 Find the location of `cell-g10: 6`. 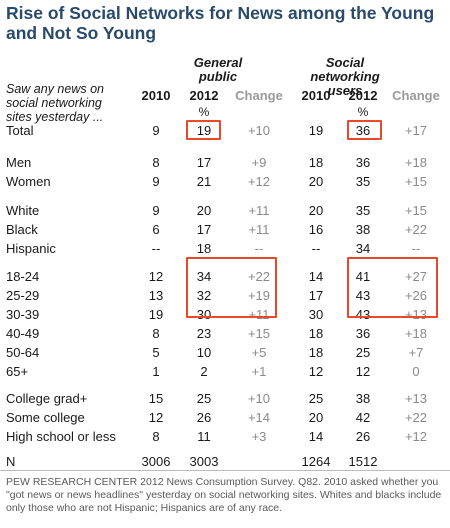

cell-g10: 6 is located at coordinates (156, 229).